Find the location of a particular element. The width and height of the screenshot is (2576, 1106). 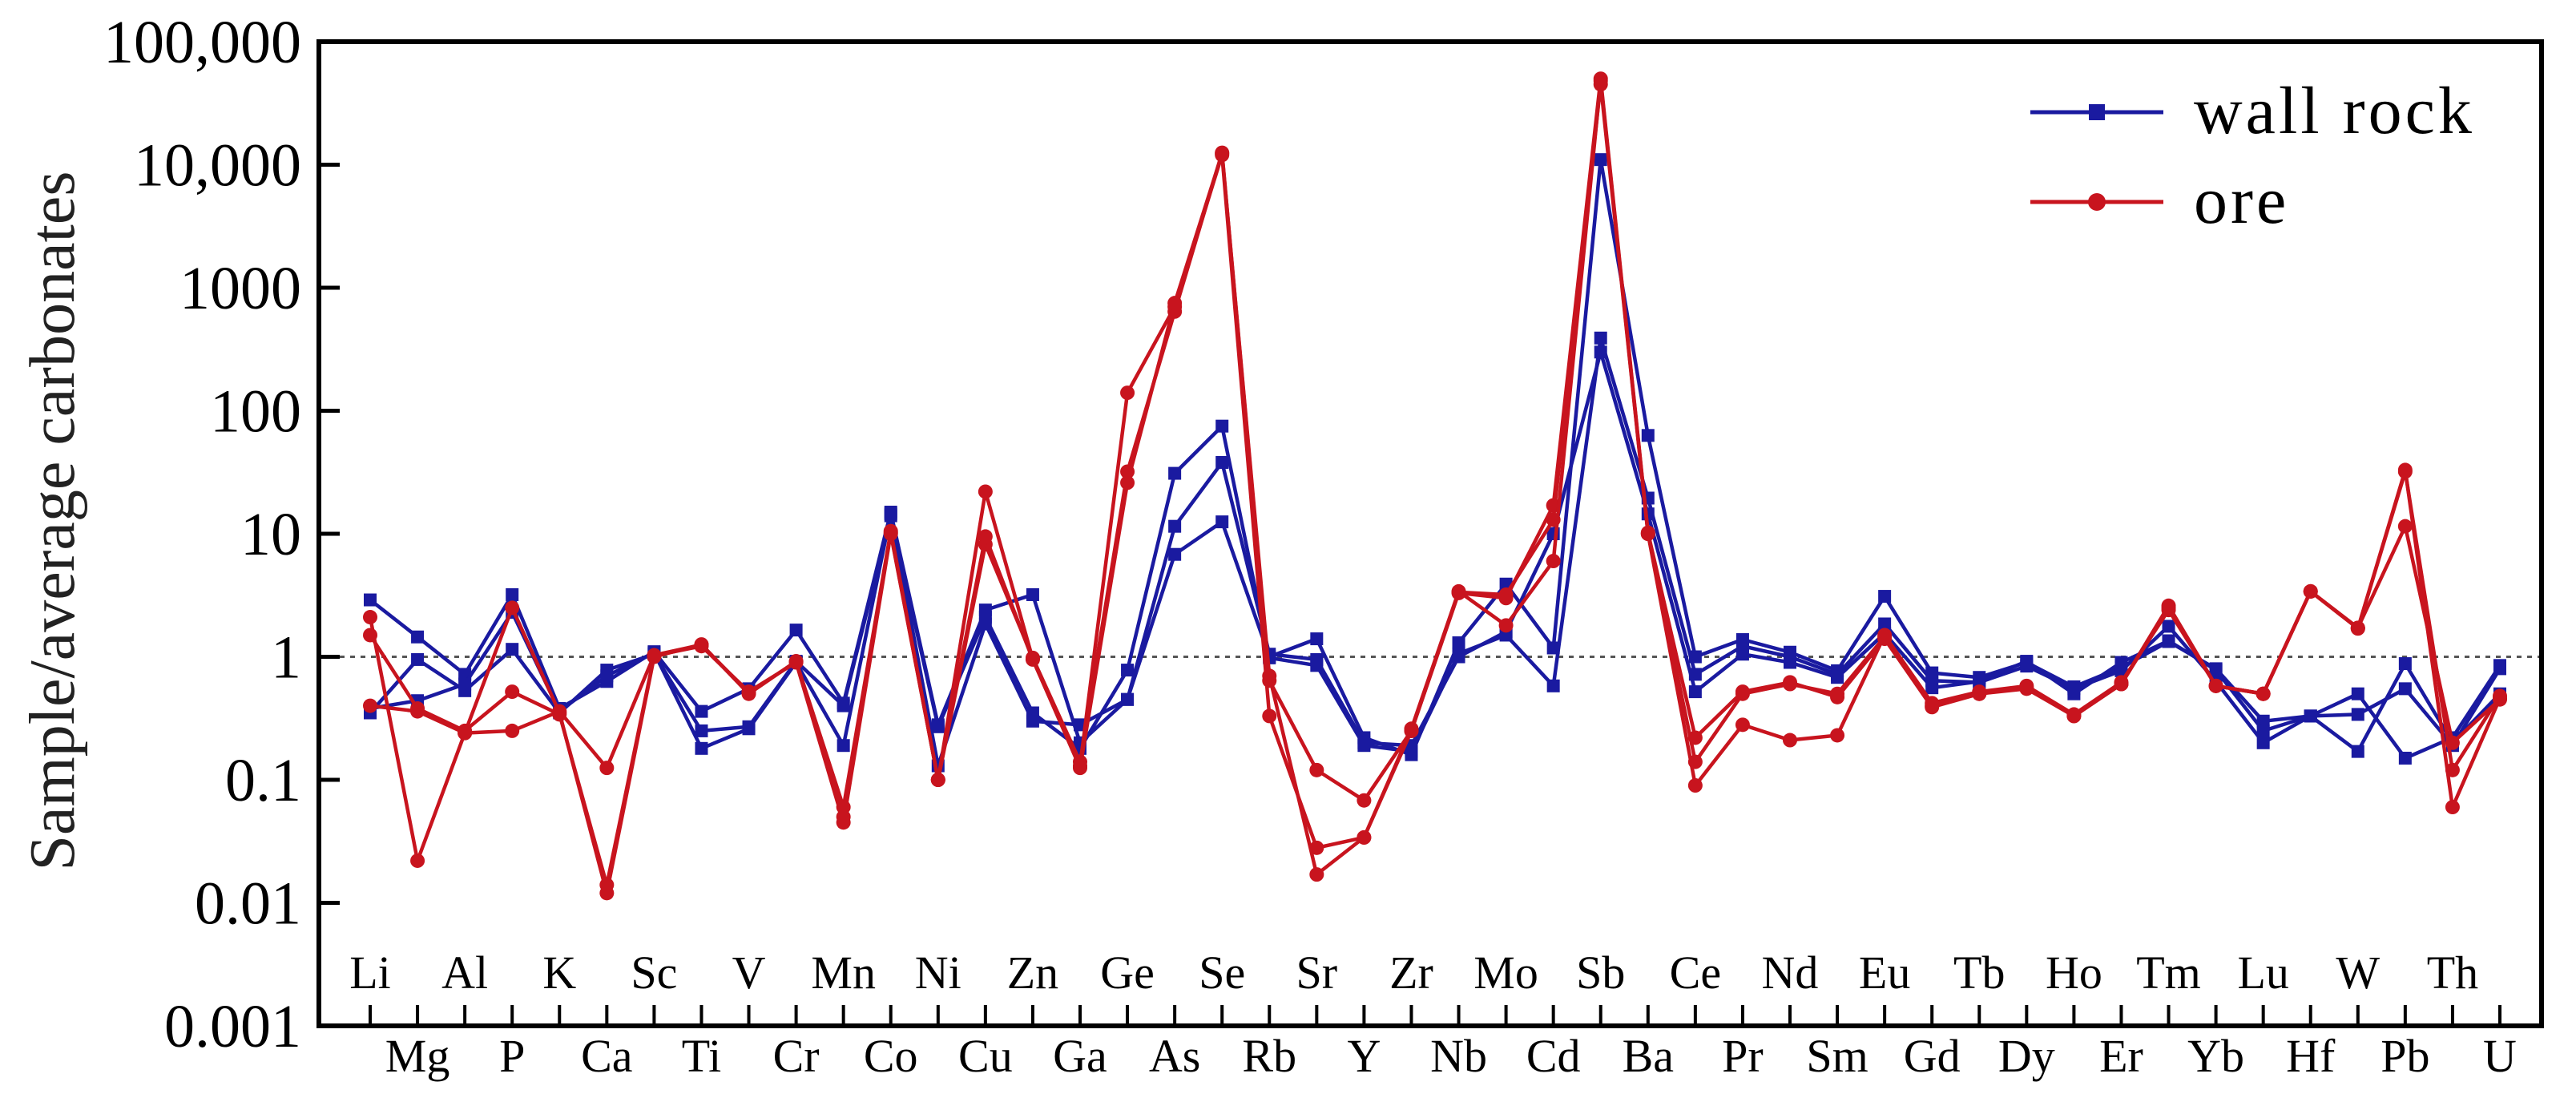

x-tick-label-Nd: Nd is located at coordinates (1790, 973).